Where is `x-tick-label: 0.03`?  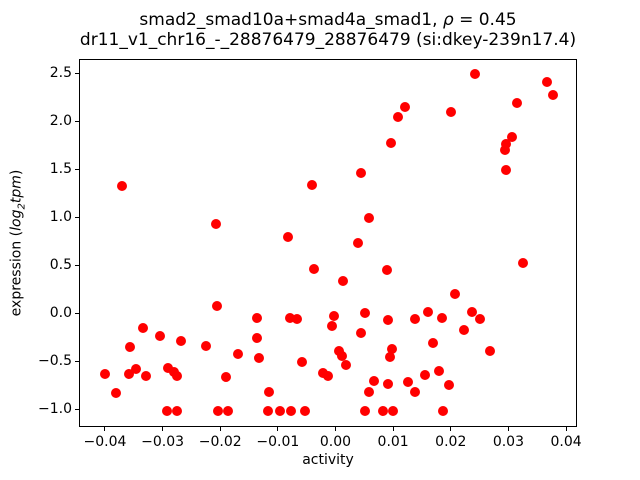 x-tick-label: 0.03 is located at coordinates (508, 442).